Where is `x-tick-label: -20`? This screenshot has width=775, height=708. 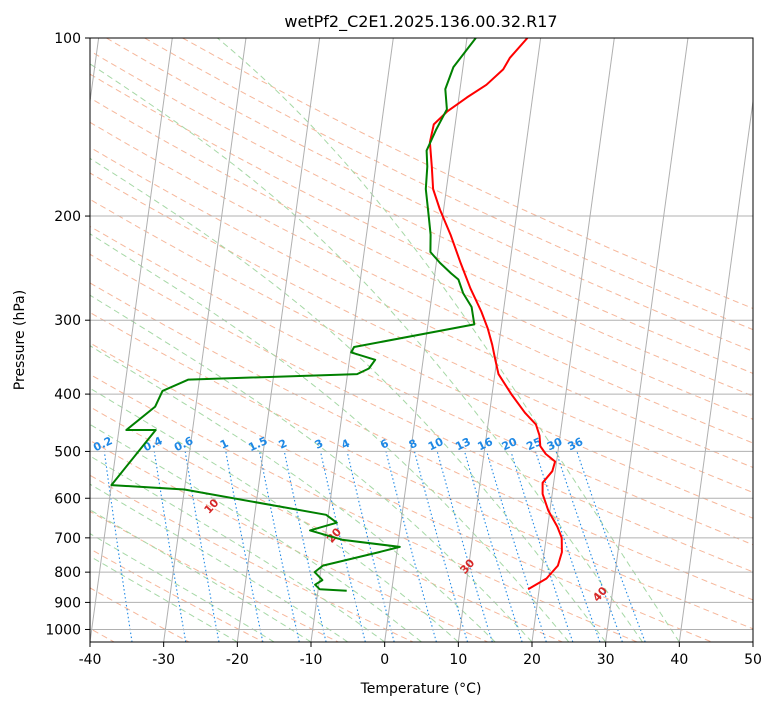
x-tick-label: -20 is located at coordinates (237, 660).